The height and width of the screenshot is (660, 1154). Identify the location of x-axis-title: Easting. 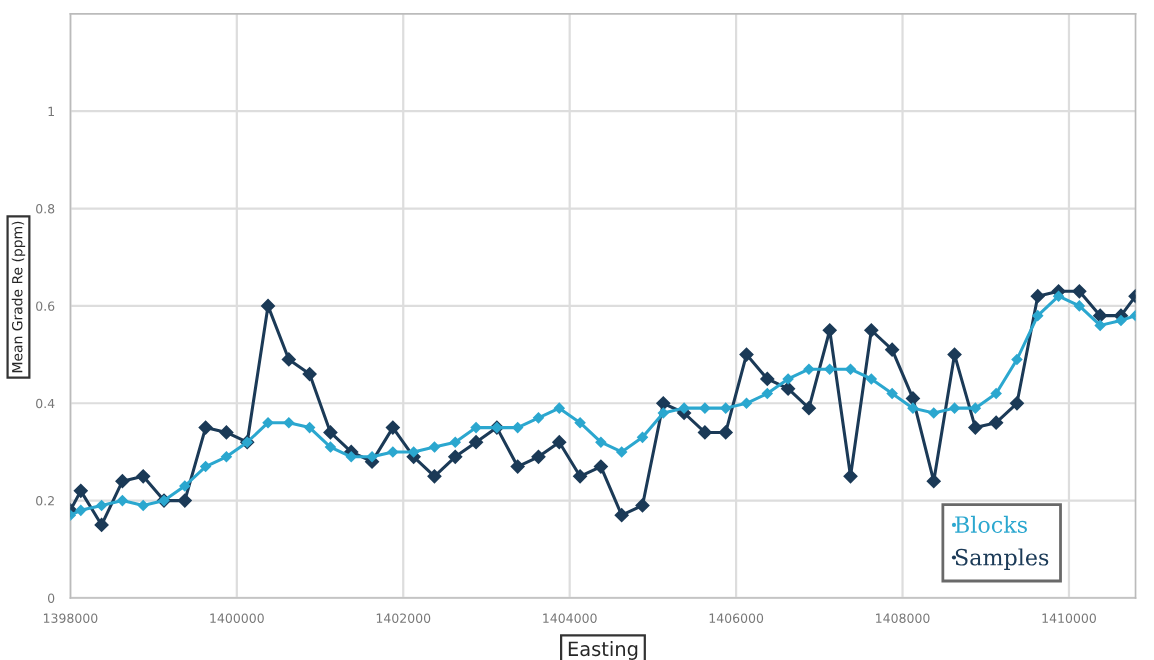
(603, 650).